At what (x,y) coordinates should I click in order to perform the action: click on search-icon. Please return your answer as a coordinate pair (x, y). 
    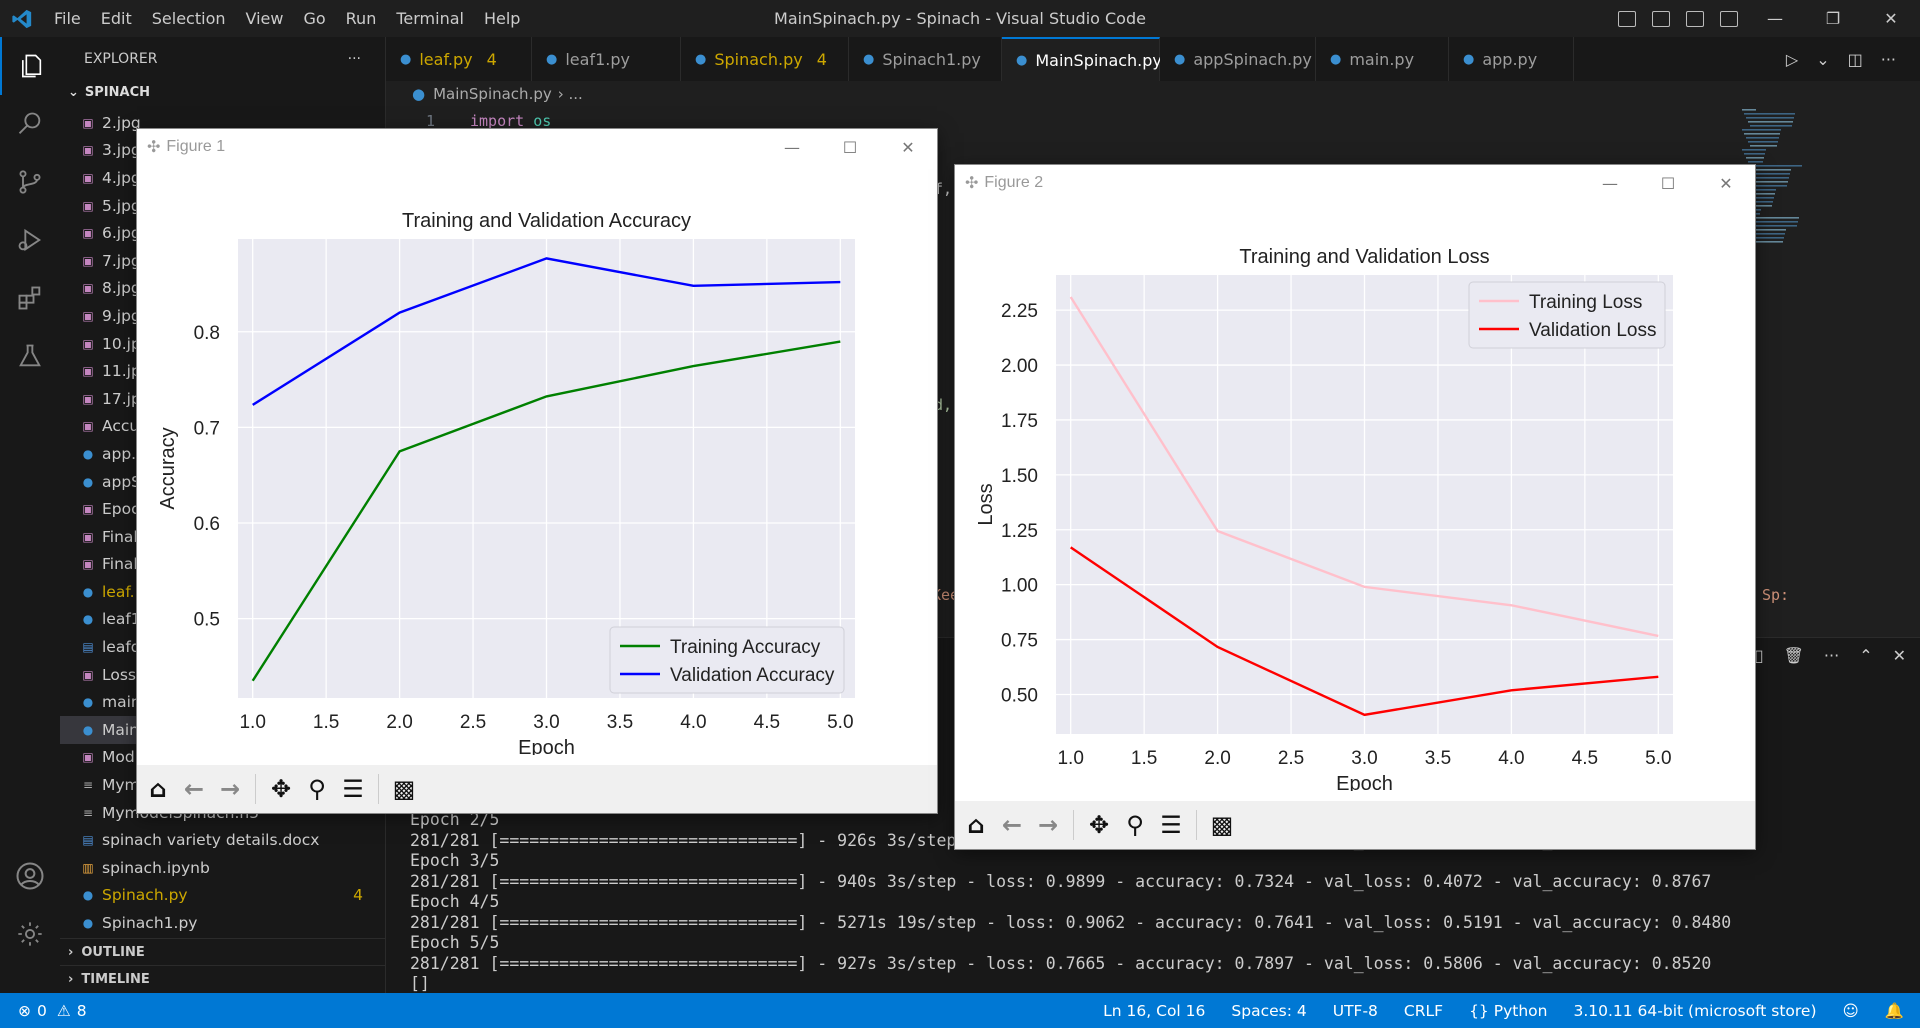
    Looking at the image, I should click on (30, 124).